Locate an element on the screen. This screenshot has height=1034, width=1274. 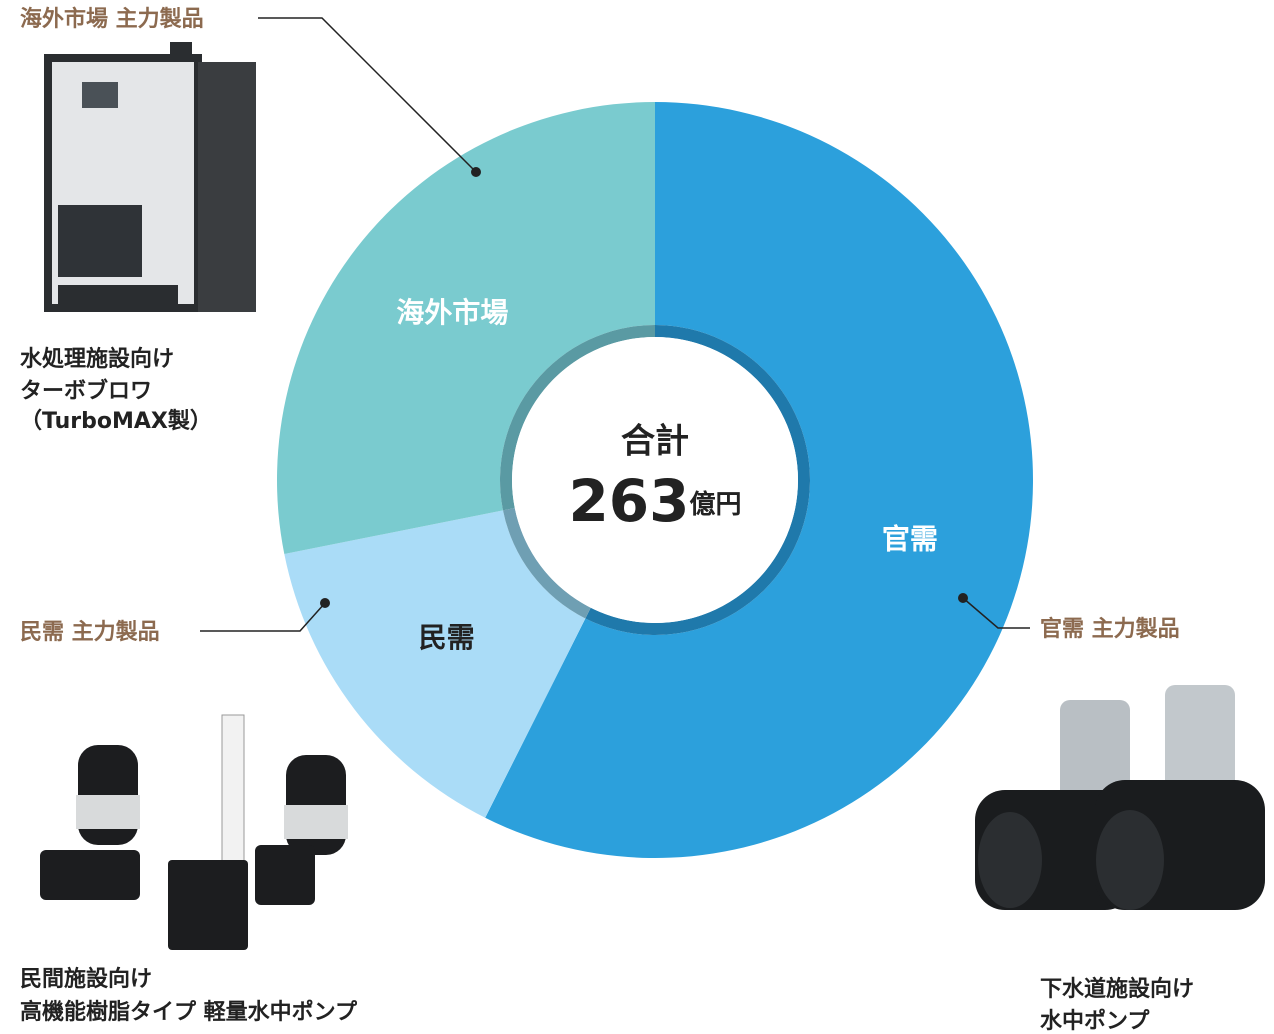
turbo-blower-photo is located at coordinates (150, 177).